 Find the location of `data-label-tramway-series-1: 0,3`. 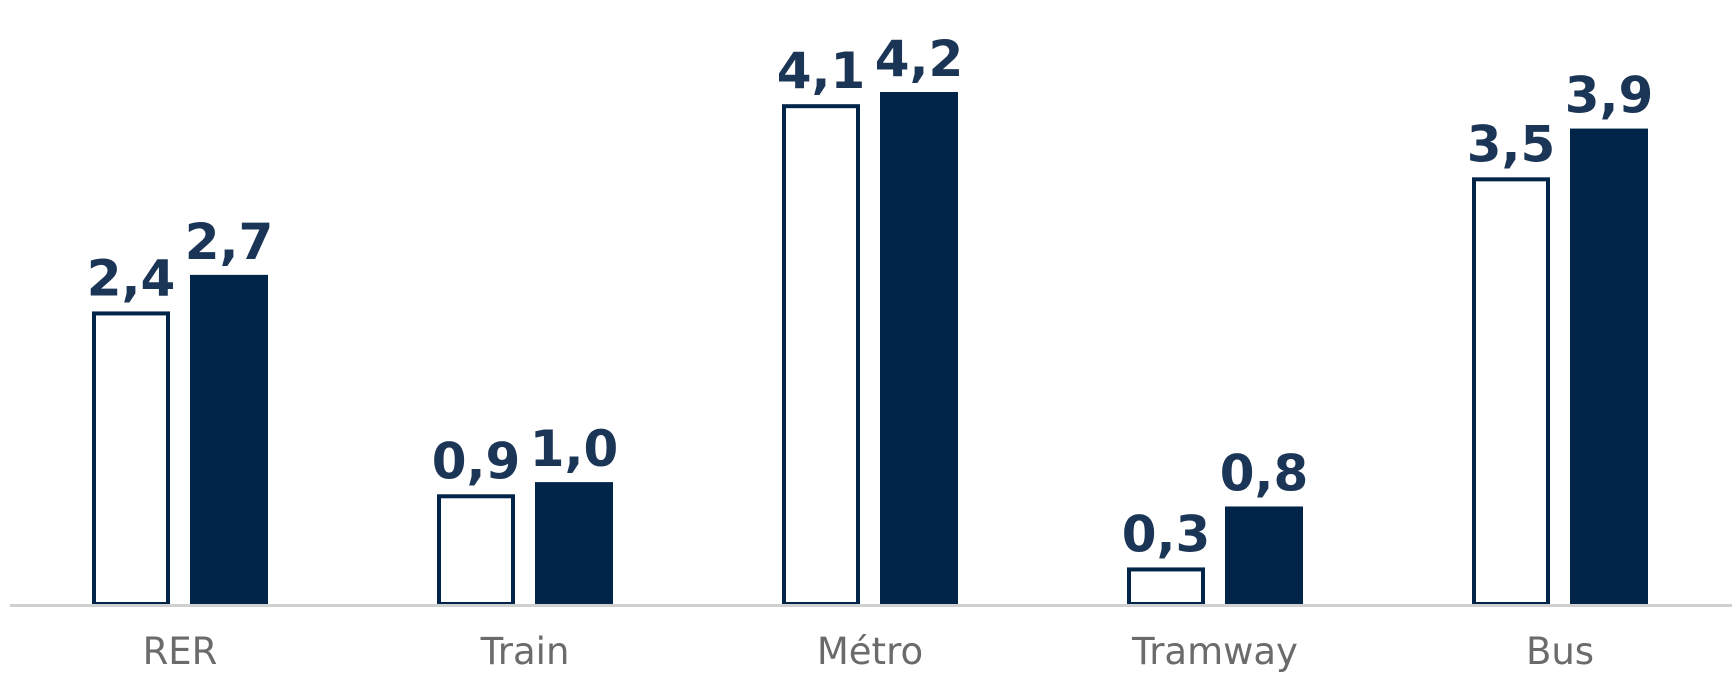

data-label-tramway-series-1: 0,3 is located at coordinates (1166, 534).